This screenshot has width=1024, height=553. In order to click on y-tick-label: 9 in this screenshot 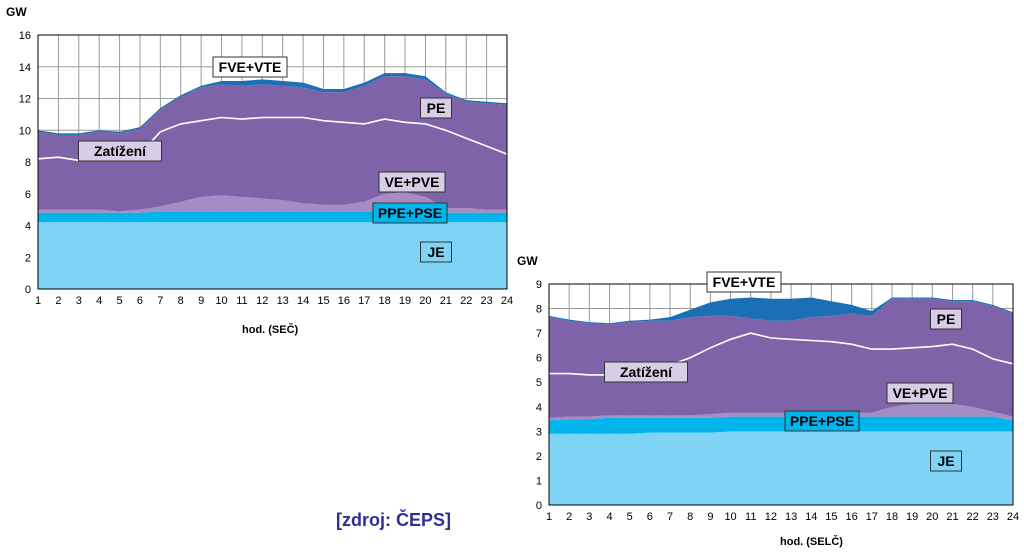, I will do `click(539, 285)`.